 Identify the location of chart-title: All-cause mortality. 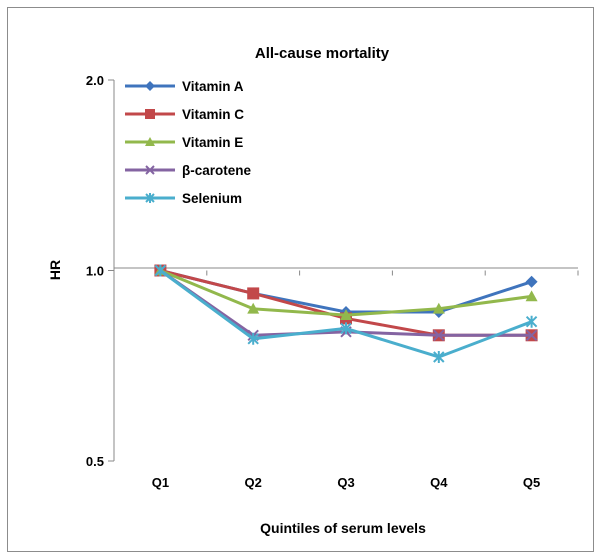
(322, 53).